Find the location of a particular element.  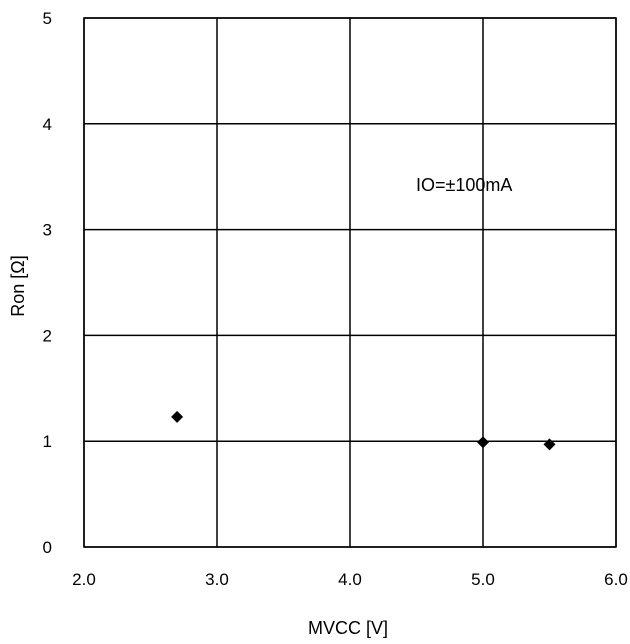

annotation-label: IO=±100mA is located at coordinates (464, 185).